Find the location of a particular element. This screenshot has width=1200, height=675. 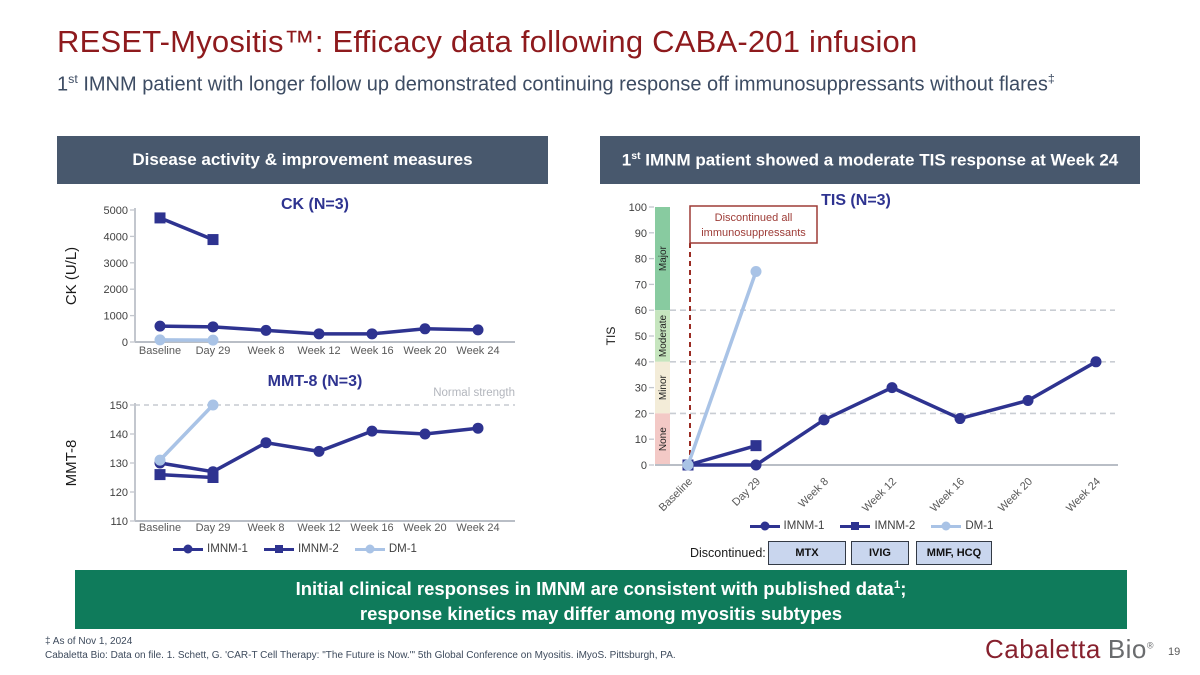

page-number: 19 is located at coordinates (1174, 652).